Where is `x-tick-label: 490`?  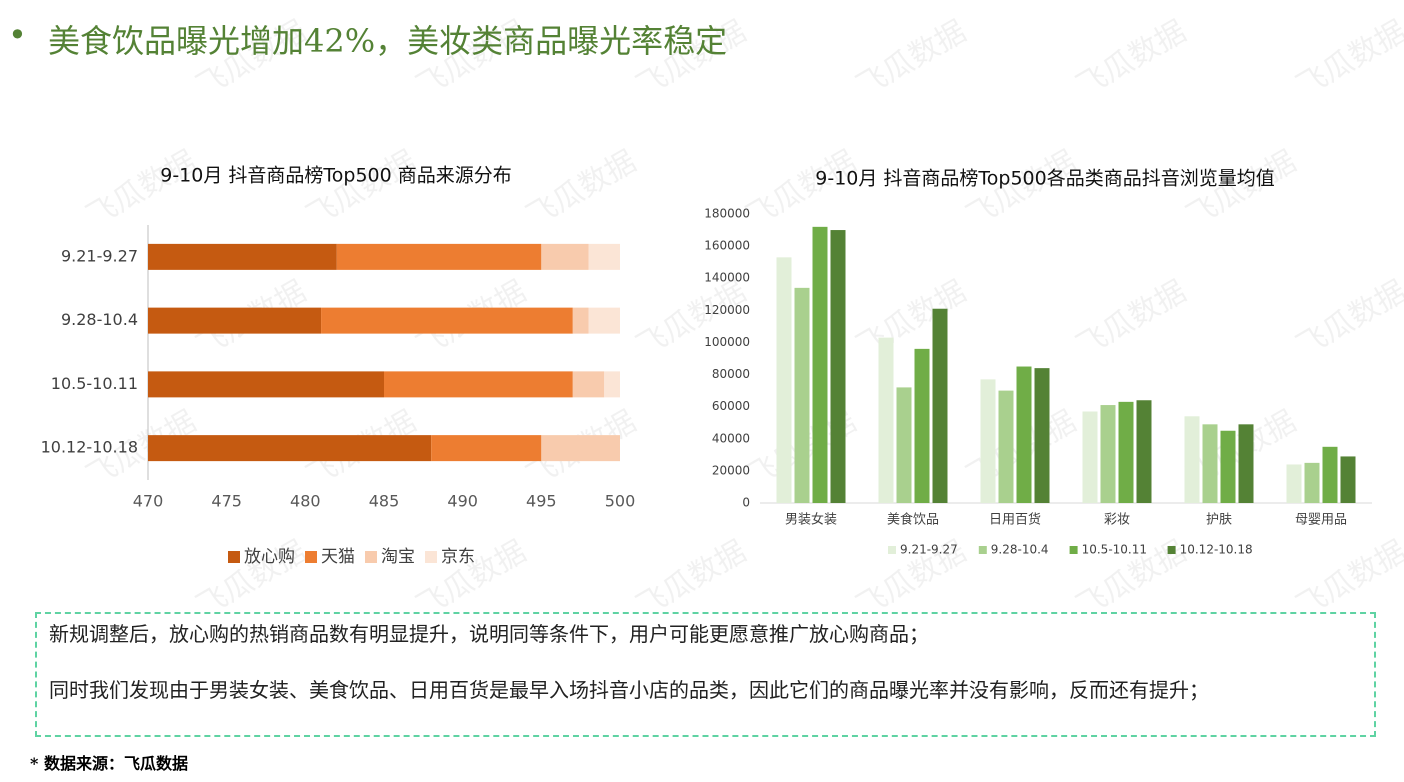 x-tick-label: 490 is located at coordinates (462, 501).